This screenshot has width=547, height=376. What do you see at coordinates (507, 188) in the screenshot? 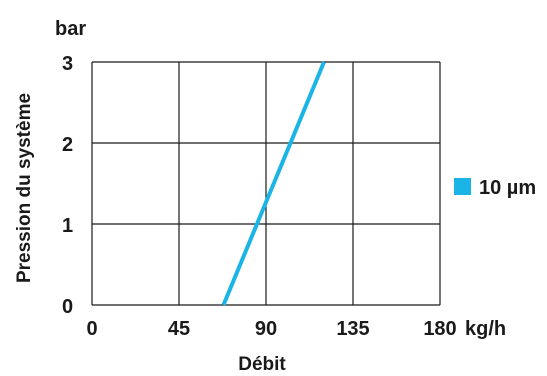
I see `legend-label: 10 µm` at bounding box center [507, 188].